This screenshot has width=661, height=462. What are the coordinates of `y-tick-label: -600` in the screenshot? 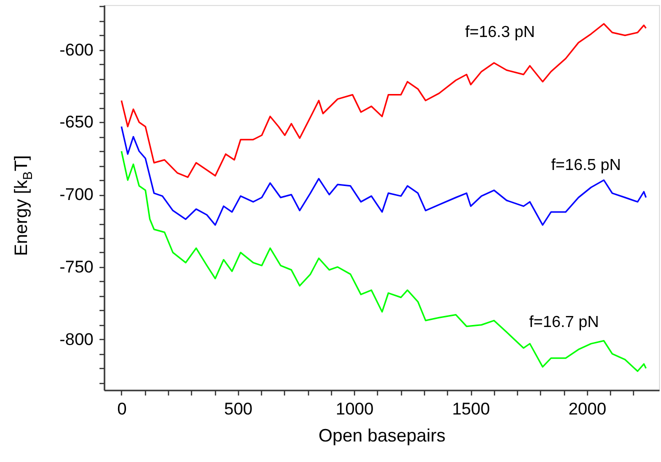 It's located at (76, 50).